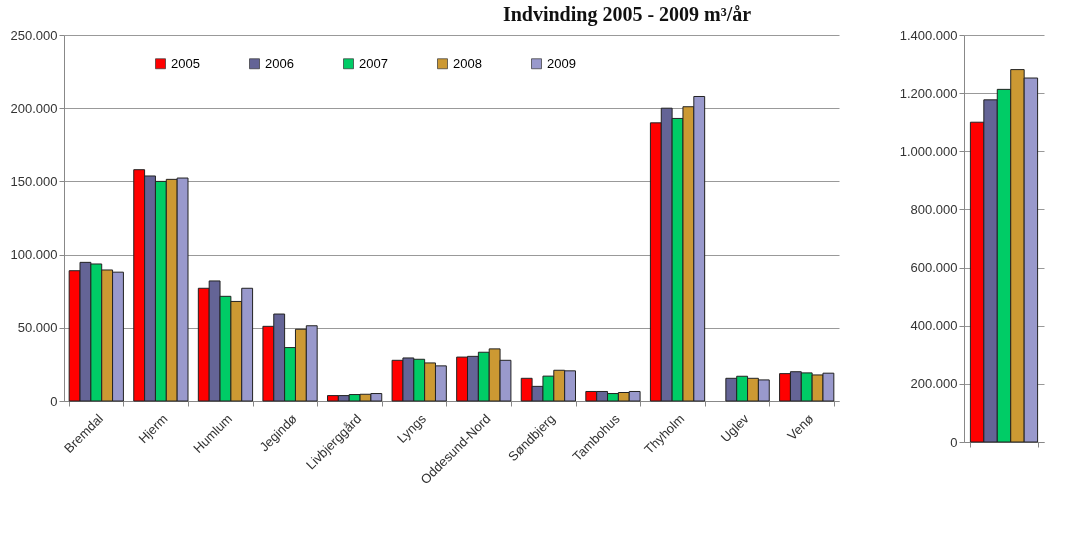  I want to click on y-tick-label: 100.000, so click(34, 255).